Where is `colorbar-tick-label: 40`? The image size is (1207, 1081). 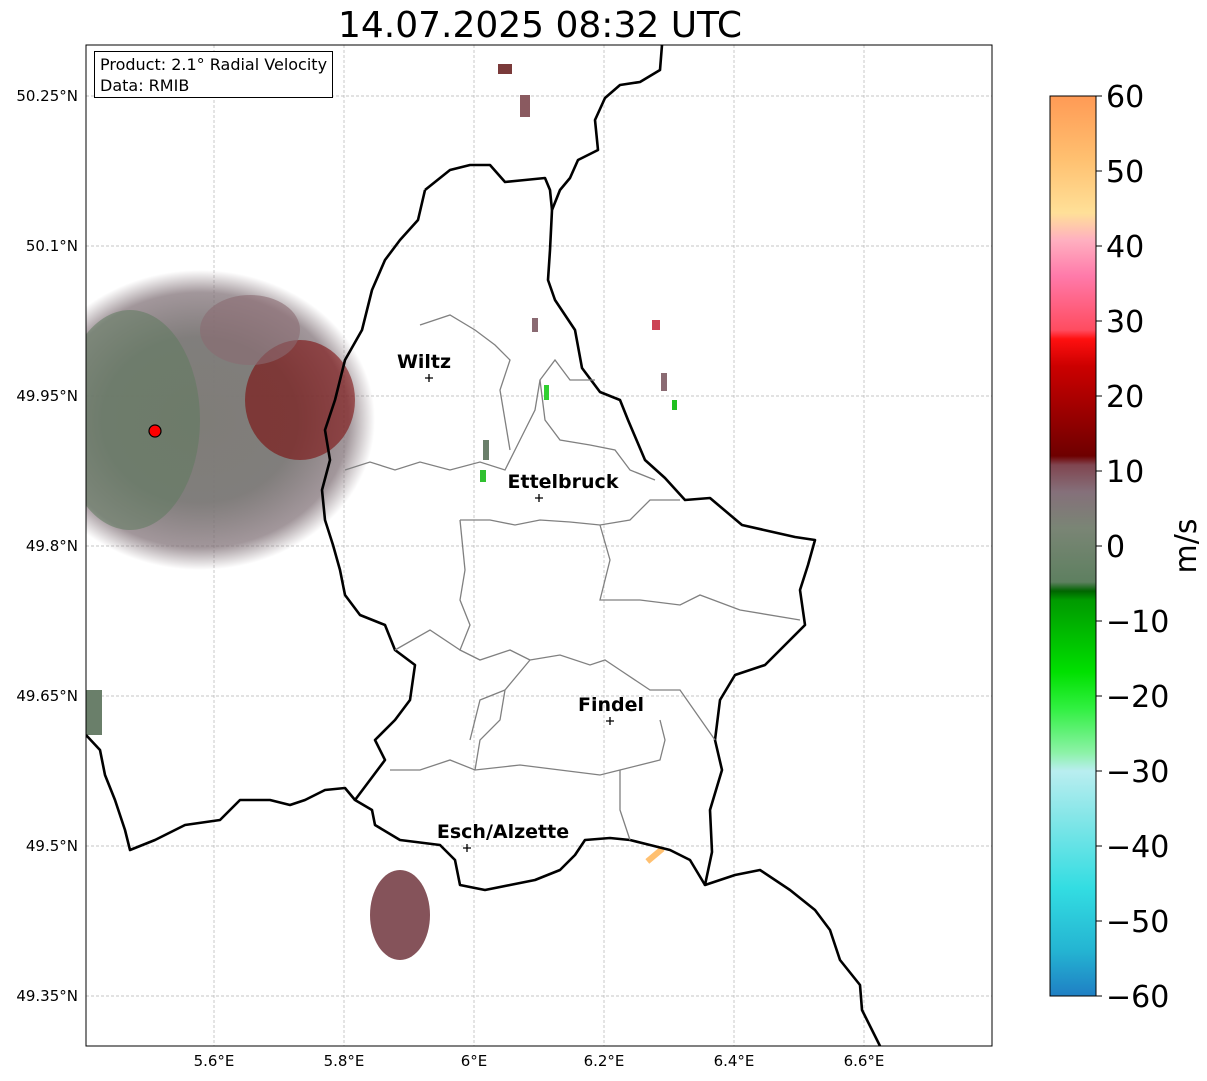
colorbar-tick-label: 40 is located at coordinates (1125, 247).